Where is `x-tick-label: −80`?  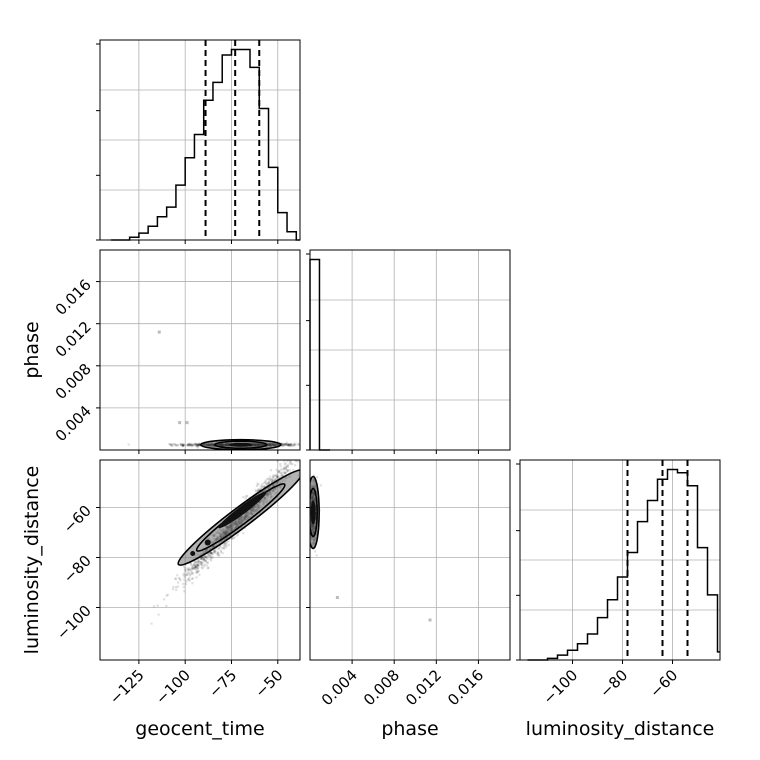
x-tick-label: −80 is located at coordinates (613, 683).